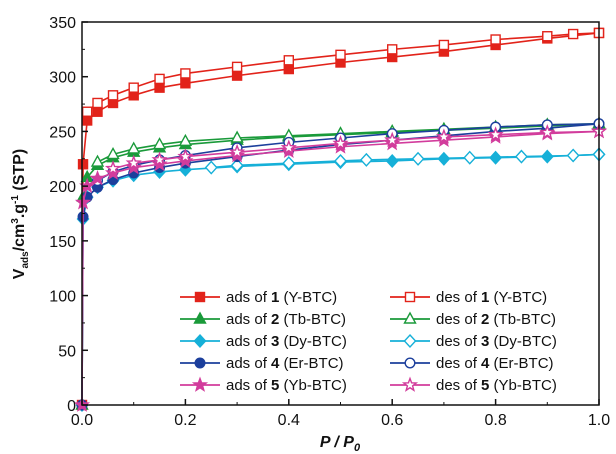 The image size is (616, 454). I want to click on legend-item: des of 1 (Y-BTC), so click(468, 297).